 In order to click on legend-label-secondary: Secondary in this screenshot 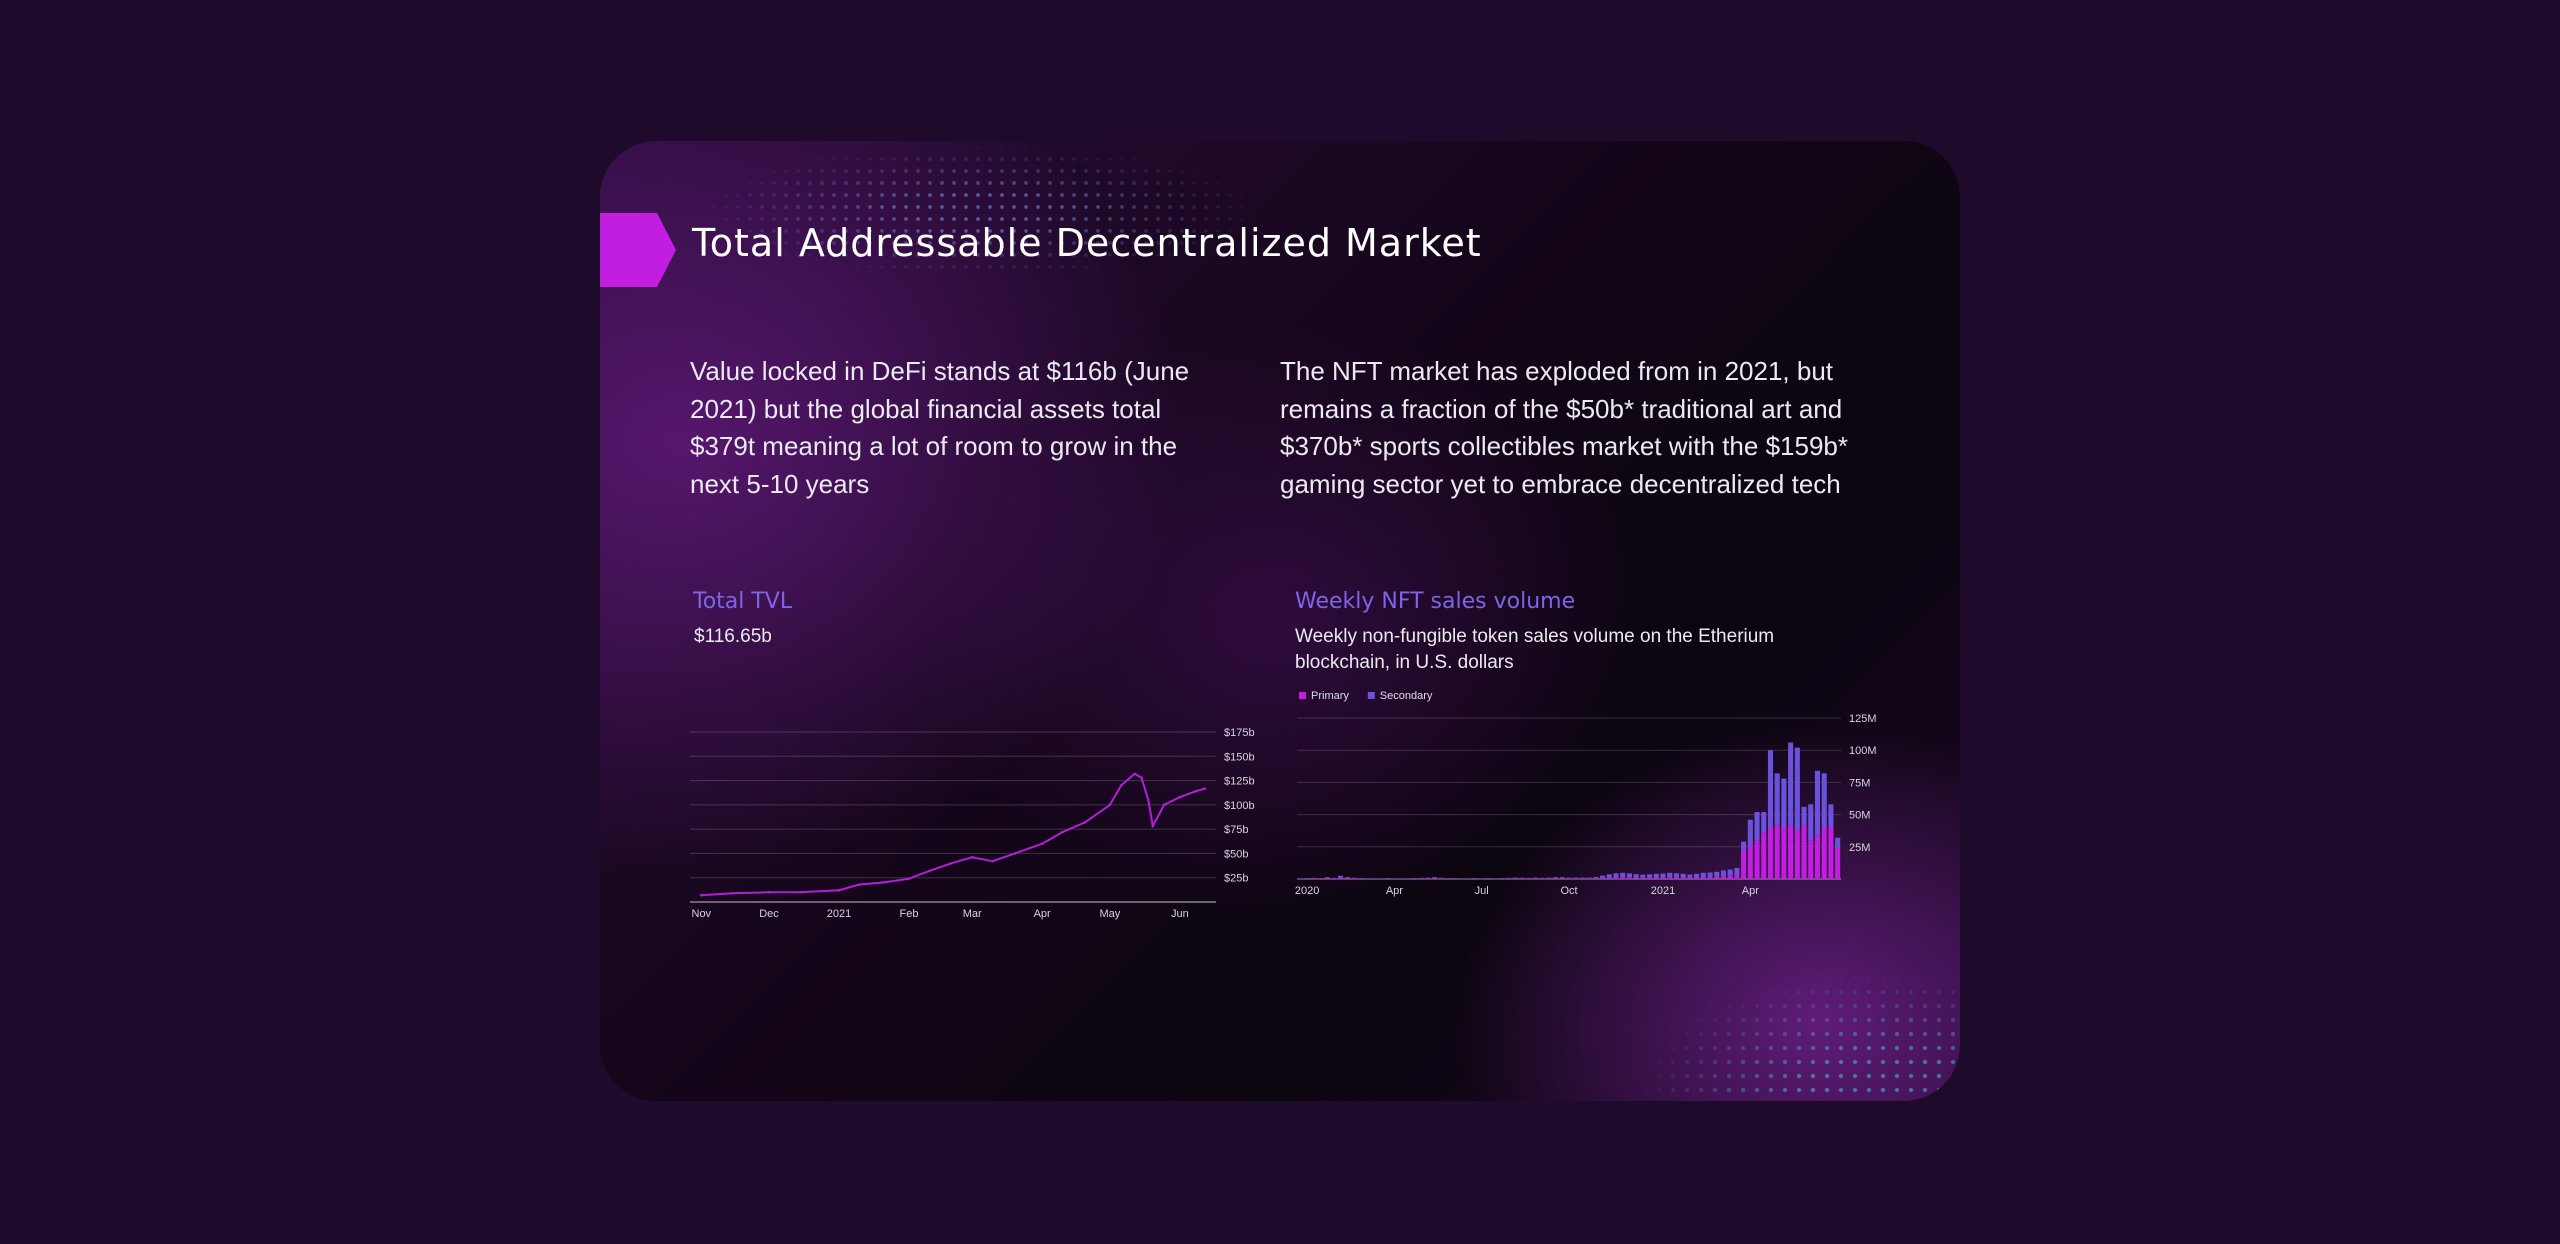, I will do `click(1406, 696)`.